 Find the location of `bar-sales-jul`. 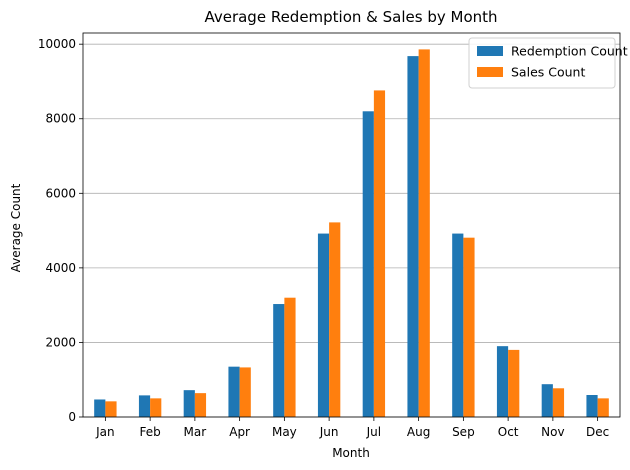

bar-sales-jul is located at coordinates (379, 254).